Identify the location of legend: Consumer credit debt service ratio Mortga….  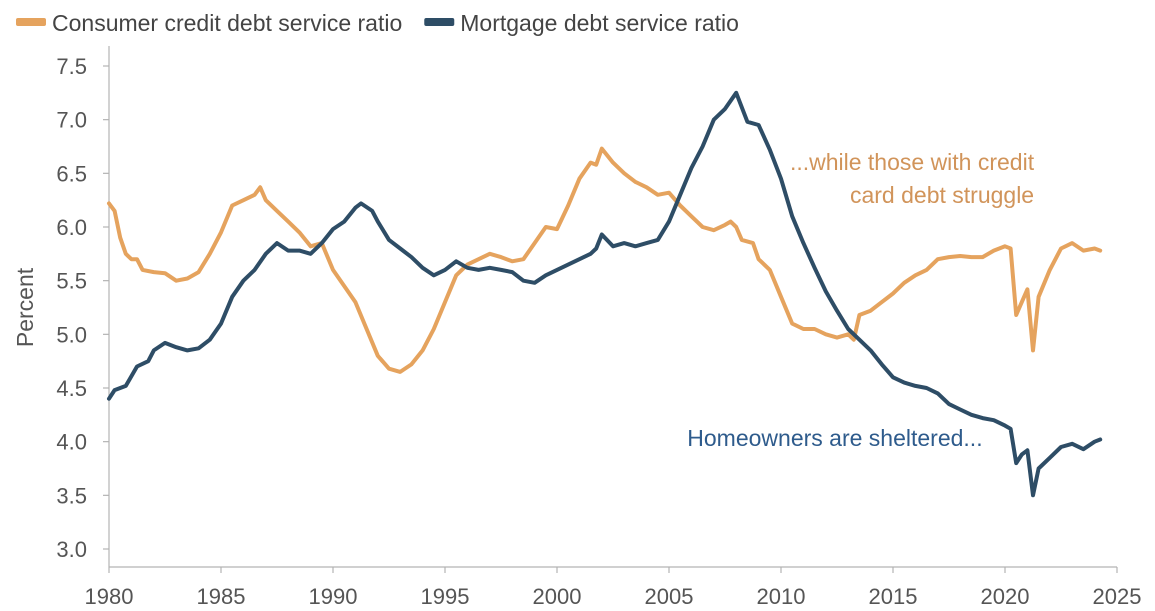
(377, 23).